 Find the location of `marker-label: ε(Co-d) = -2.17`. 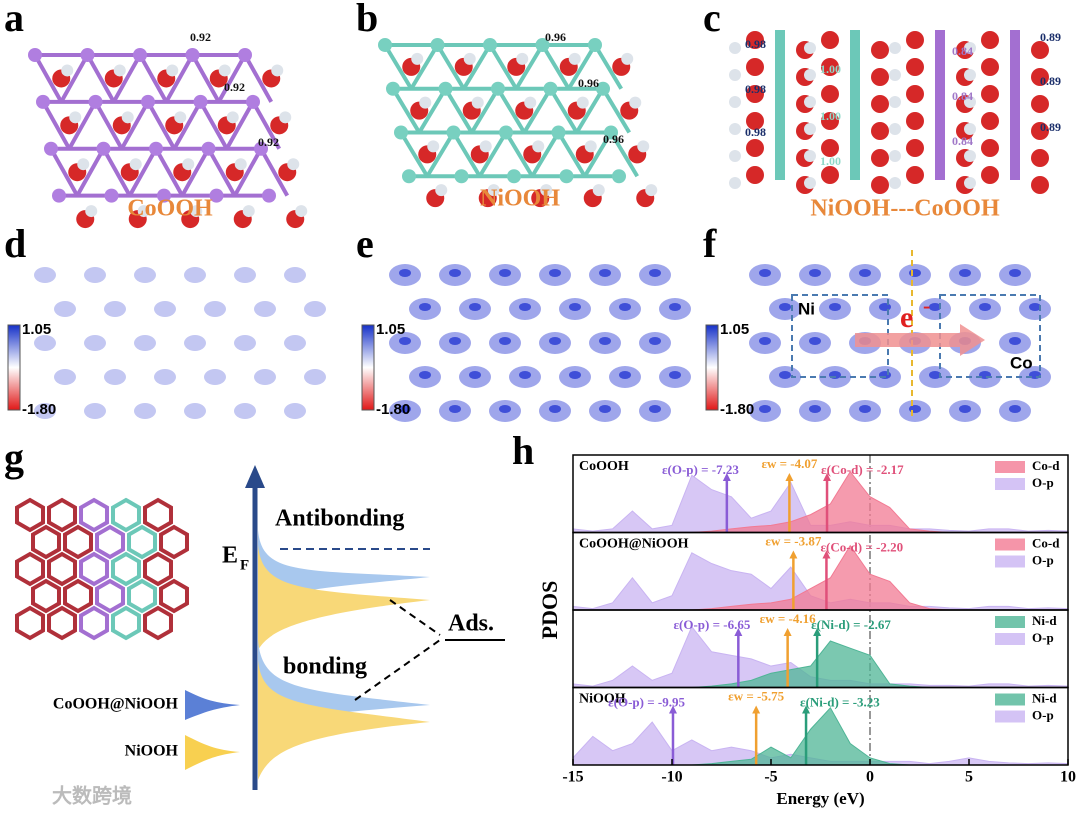

marker-label: ε(Co-d) = -2.17 is located at coordinates (862, 469).